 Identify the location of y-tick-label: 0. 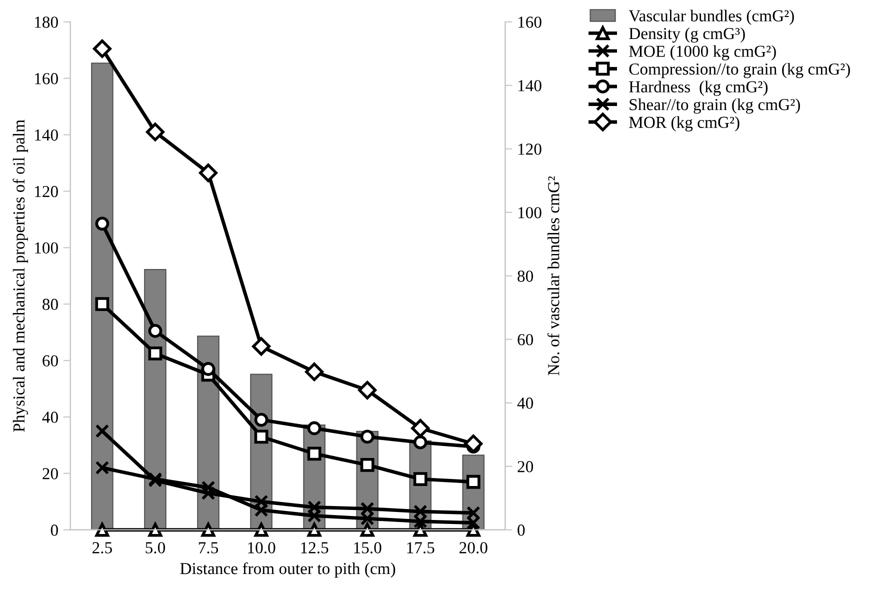
(54, 530).